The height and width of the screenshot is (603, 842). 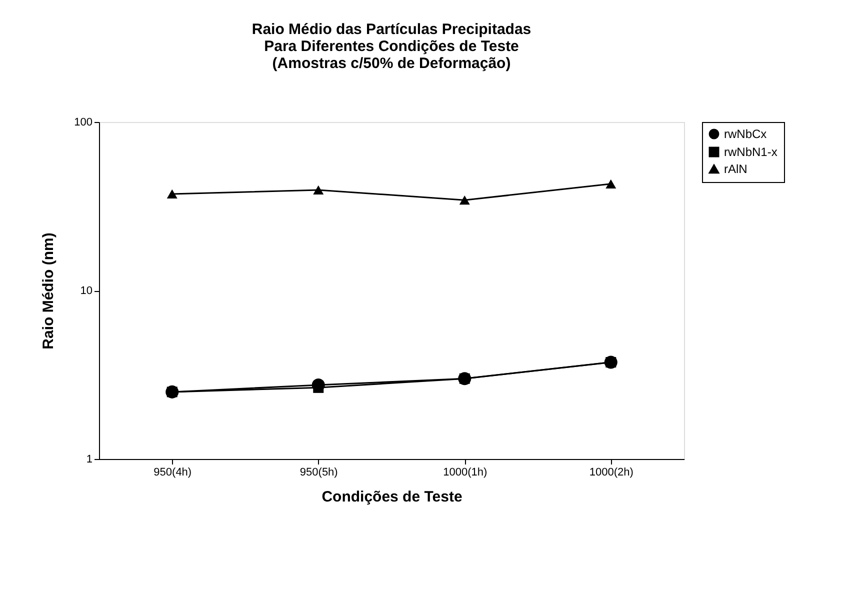 What do you see at coordinates (745, 134) in the screenshot?
I see `legend-label: rwNbCx` at bounding box center [745, 134].